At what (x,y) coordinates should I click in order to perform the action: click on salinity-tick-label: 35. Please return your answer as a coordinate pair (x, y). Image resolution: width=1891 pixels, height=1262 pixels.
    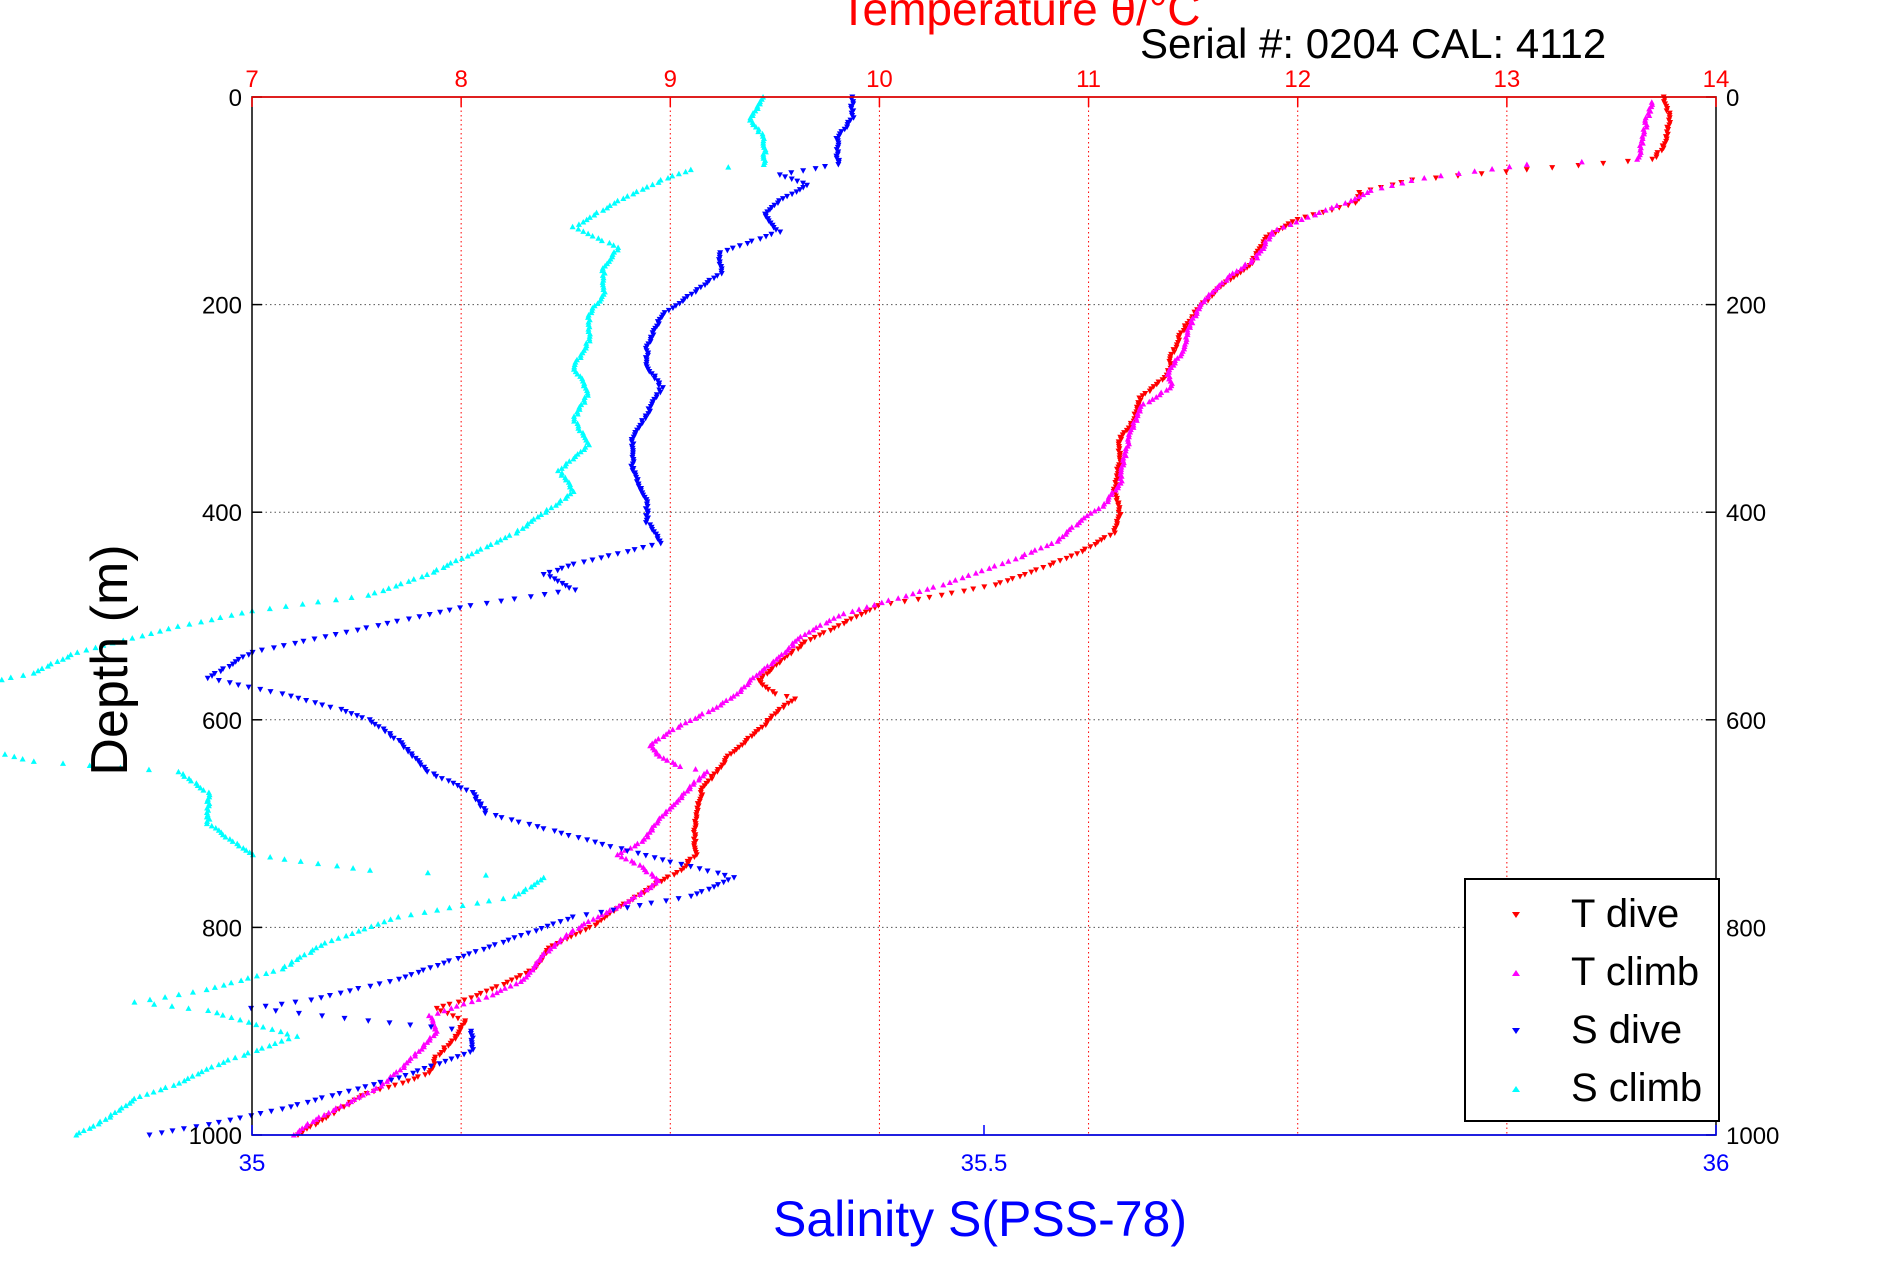
    Looking at the image, I should click on (252, 1163).